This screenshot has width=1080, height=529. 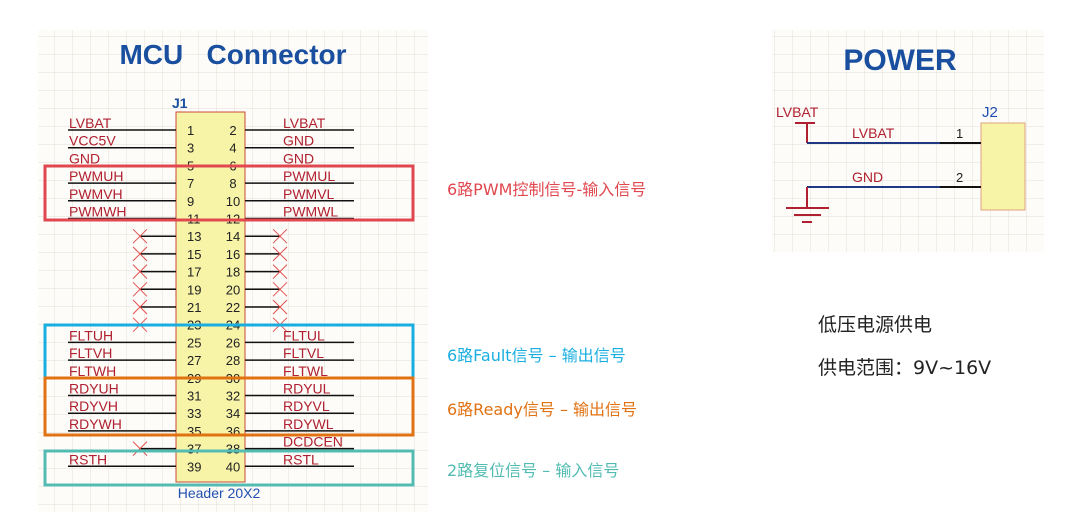 I want to click on j2-pin-2: 2, so click(x=959, y=177).